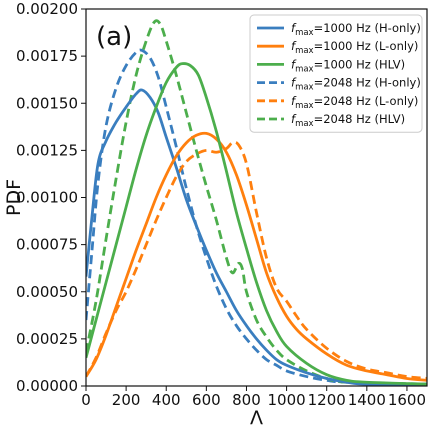  Describe the element at coordinates (354, 47) in the screenshot. I see `legend-label: fmax=1000 Hz (L-only)` at that location.